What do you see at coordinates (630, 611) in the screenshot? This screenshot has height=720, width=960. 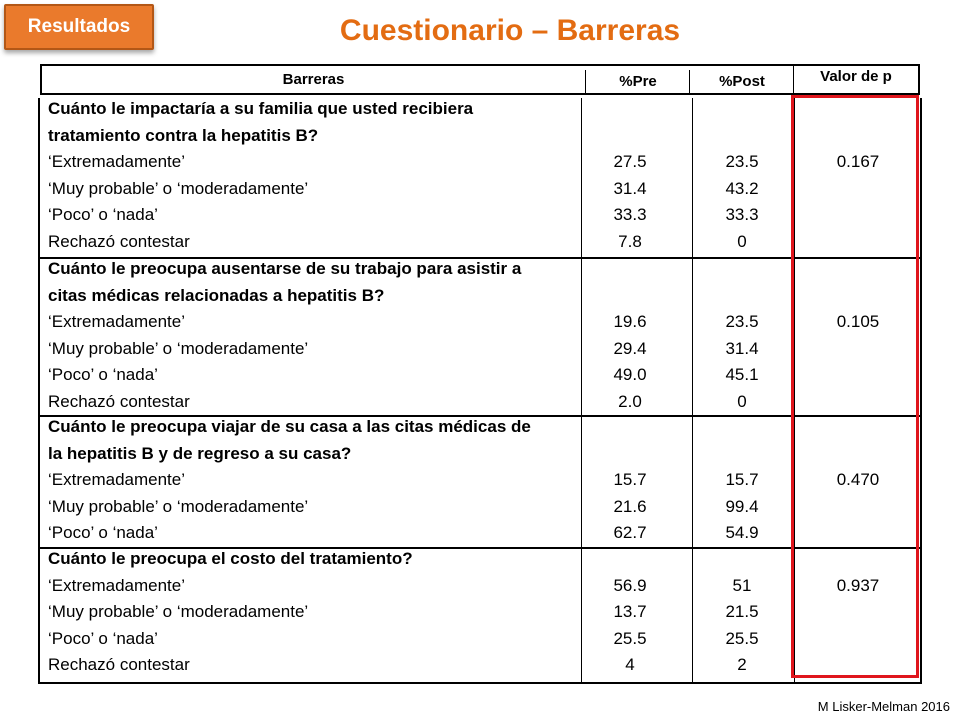 I see `pre-value: 13.7` at bounding box center [630, 611].